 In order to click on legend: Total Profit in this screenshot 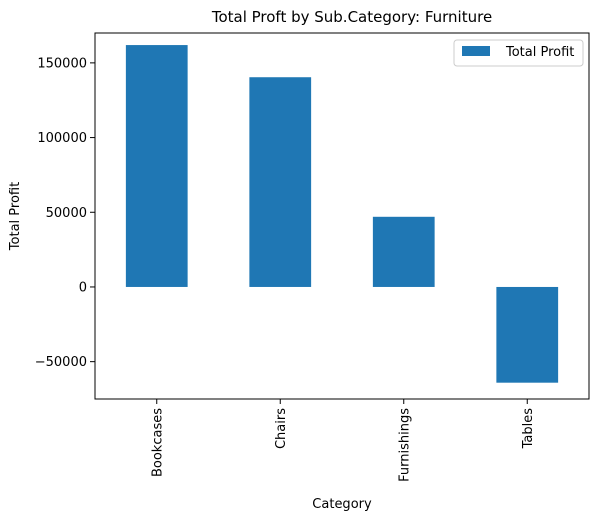, I will do `click(518, 53)`.